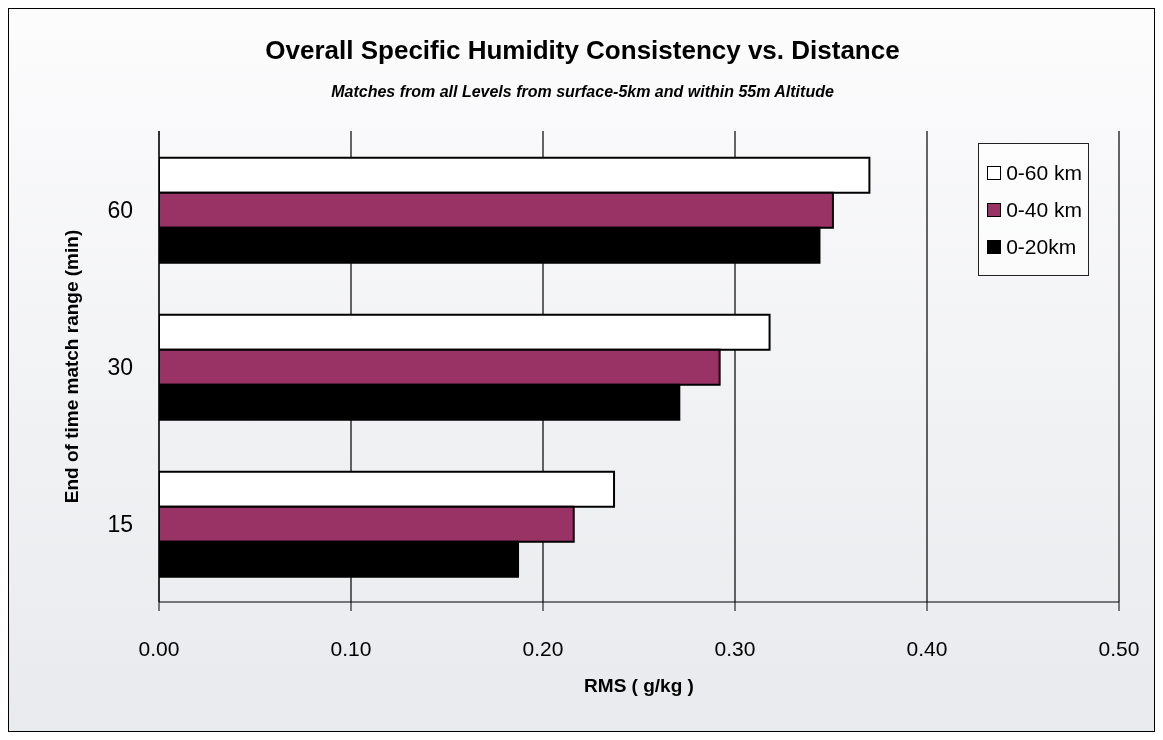  Describe the element at coordinates (927, 648) in the screenshot. I see `x-tick-label: 0.40` at that location.